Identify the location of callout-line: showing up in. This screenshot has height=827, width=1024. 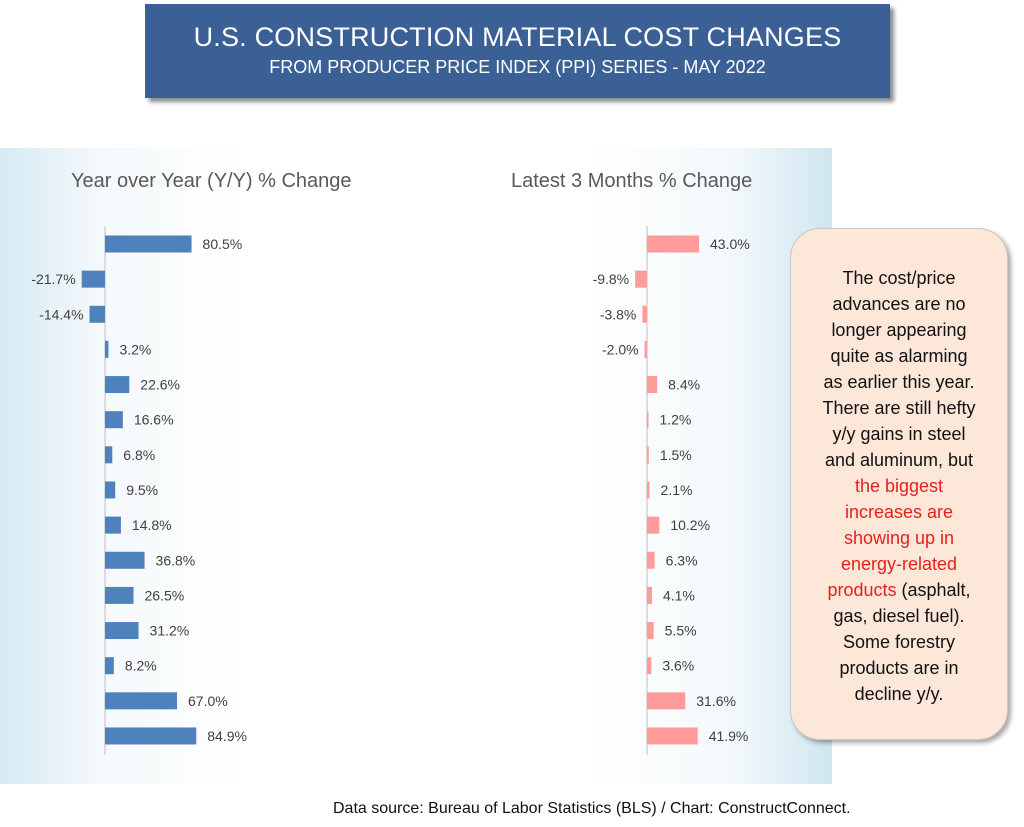
(899, 538).